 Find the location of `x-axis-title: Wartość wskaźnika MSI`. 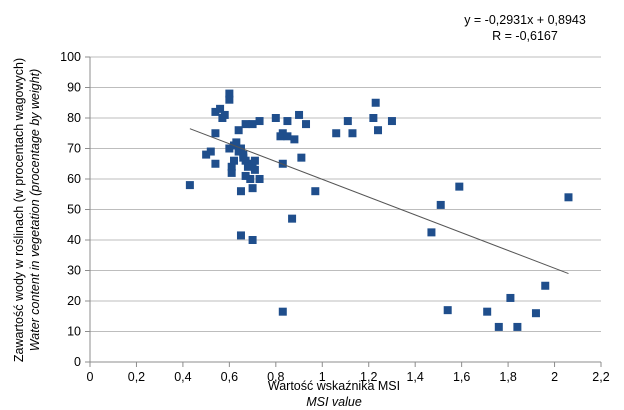

x-axis-title: Wartość wskaźnika MSI is located at coordinates (334, 386).